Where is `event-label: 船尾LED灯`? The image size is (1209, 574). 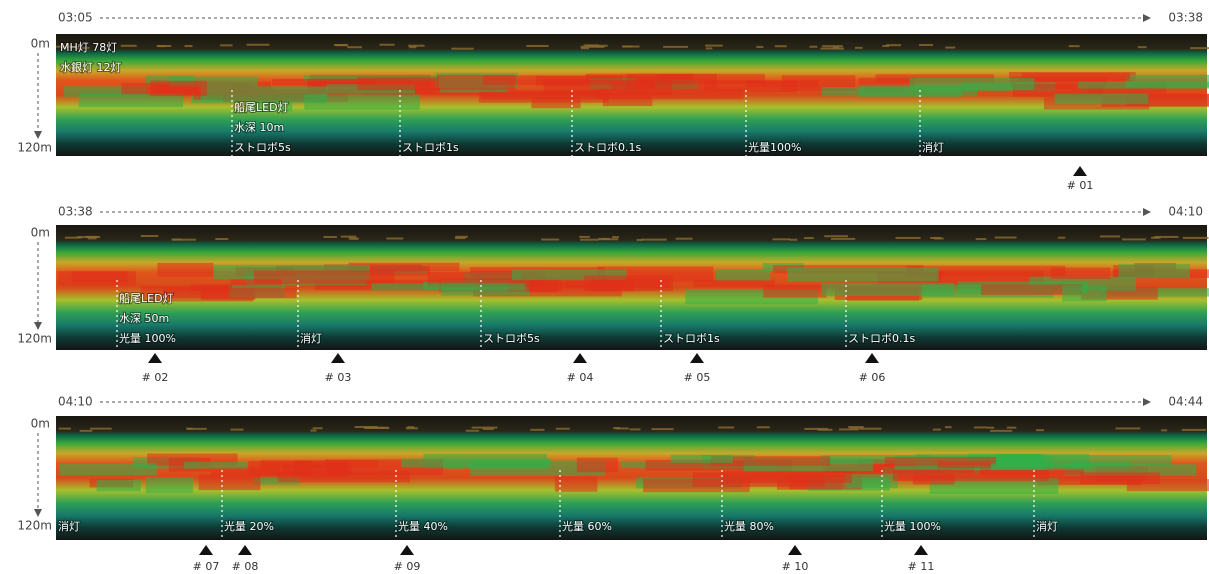 event-label: 船尾LED灯 is located at coordinates (146, 298).